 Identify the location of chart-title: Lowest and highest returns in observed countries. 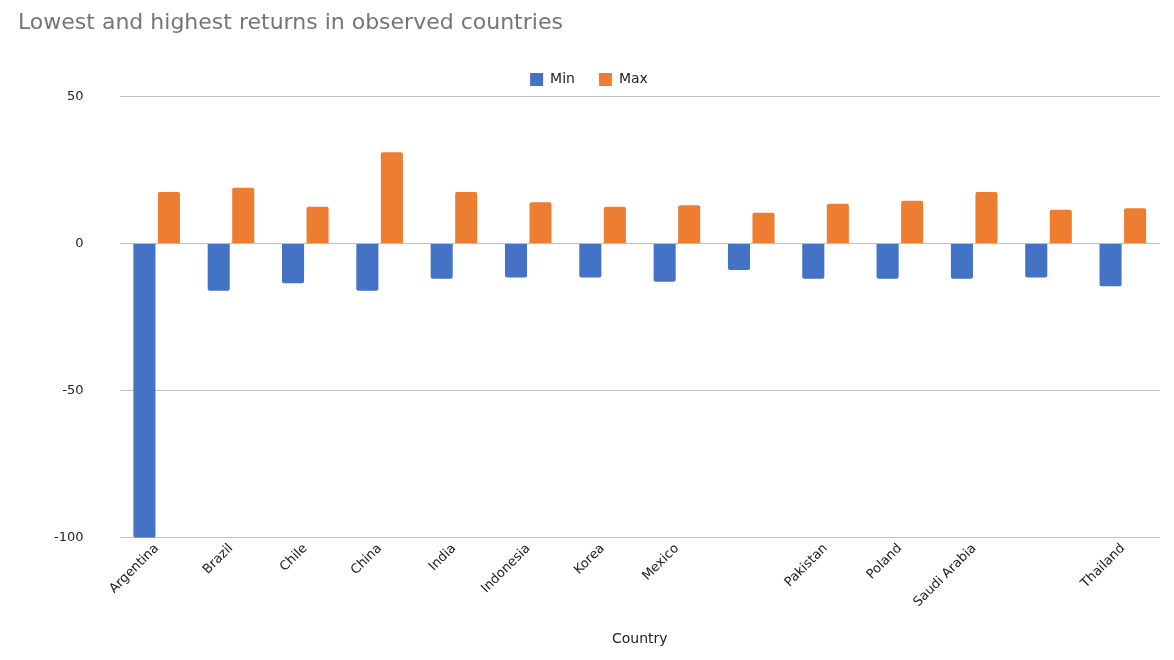
(290, 21).